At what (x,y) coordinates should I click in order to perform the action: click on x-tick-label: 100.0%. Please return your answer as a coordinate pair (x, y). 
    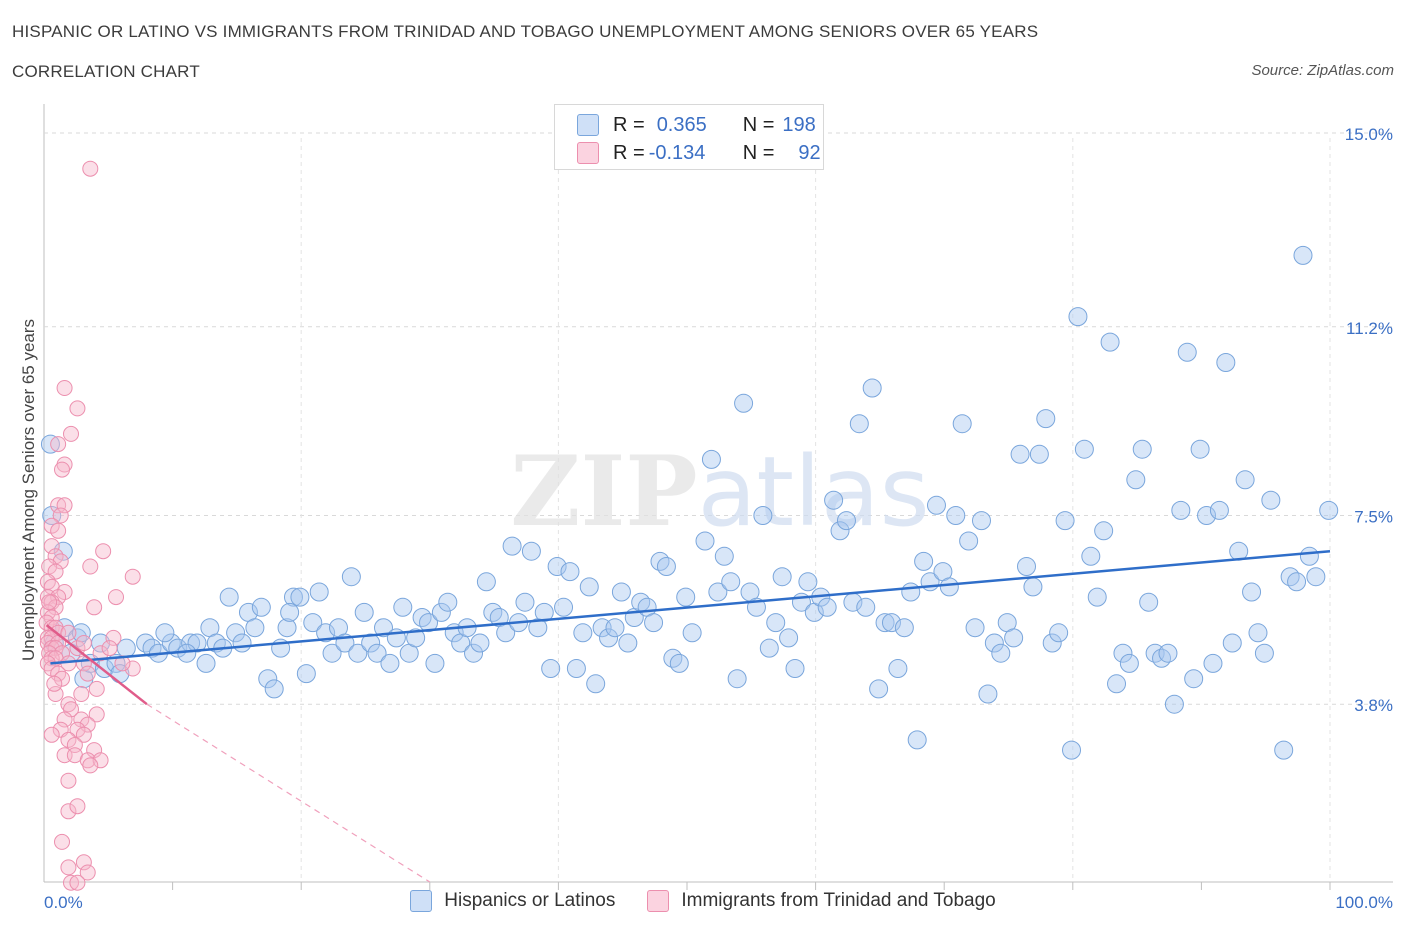
    Looking at the image, I should click on (1364, 902).